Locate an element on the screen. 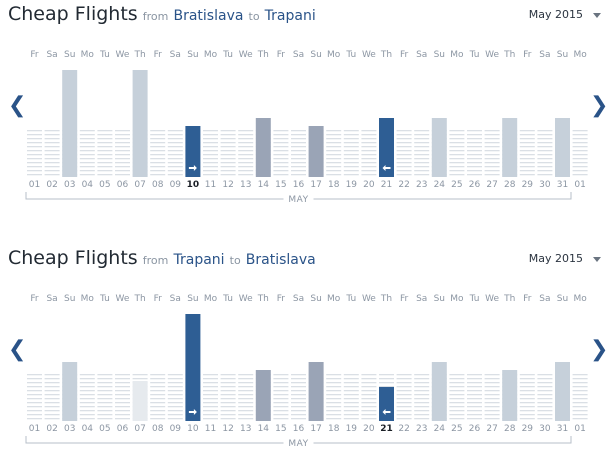 The height and width of the screenshot is (469, 615). day-number-label: 29 is located at coordinates (528, 185).